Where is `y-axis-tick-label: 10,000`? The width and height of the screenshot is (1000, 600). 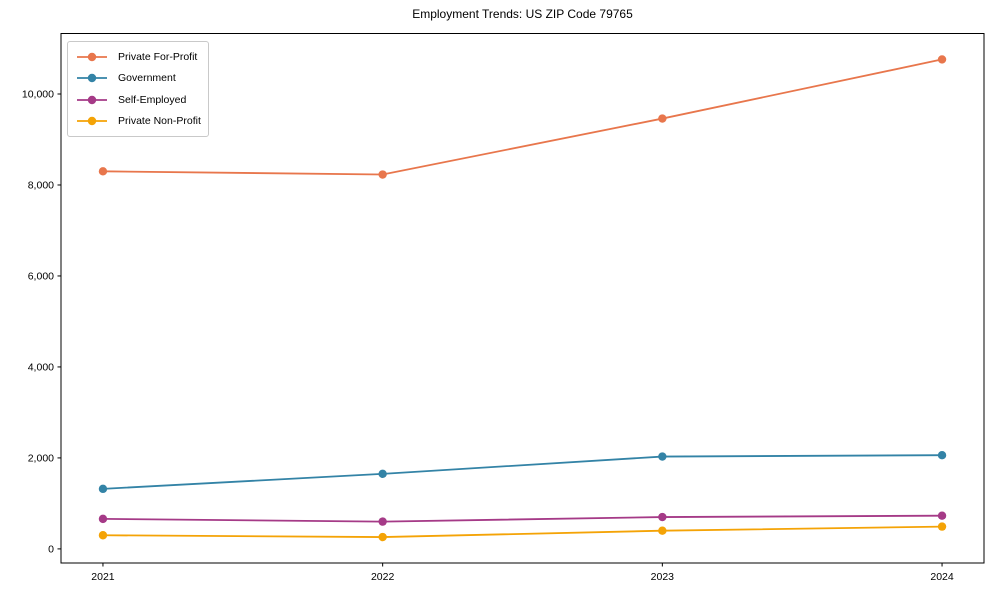
y-axis-tick-label: 10,000 is located at coordinates (38, 95).